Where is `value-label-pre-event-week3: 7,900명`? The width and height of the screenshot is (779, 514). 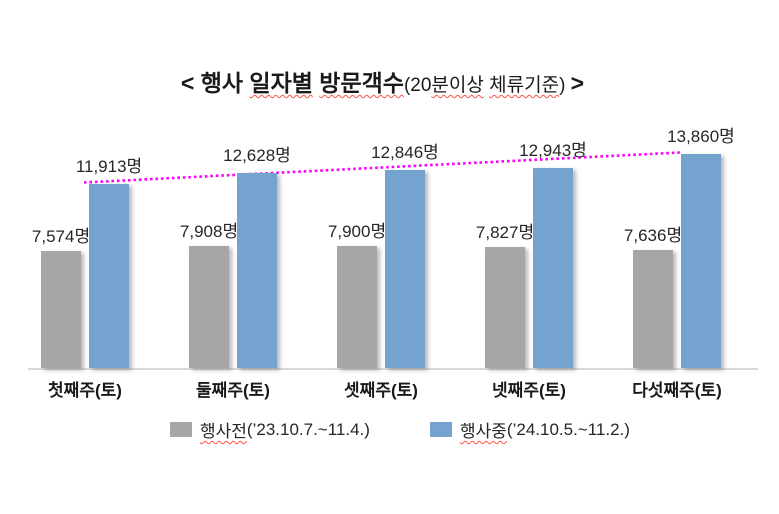
value-label-pre-event-week3: 7,900명 is located at coordinates (357, 231).